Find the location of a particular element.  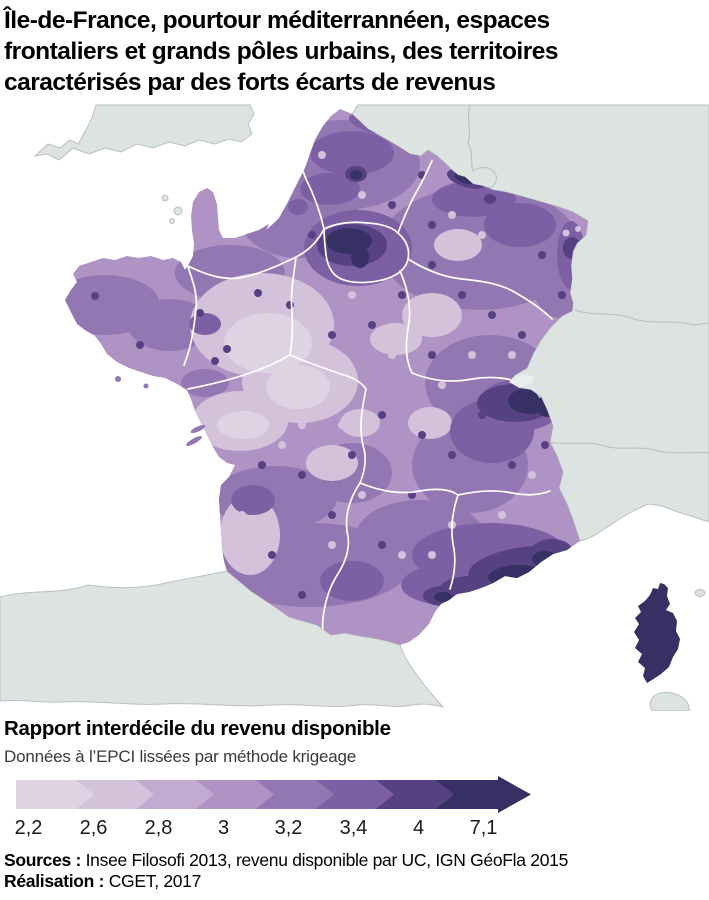

luxembourg-border is located at coordinates (484, 177).